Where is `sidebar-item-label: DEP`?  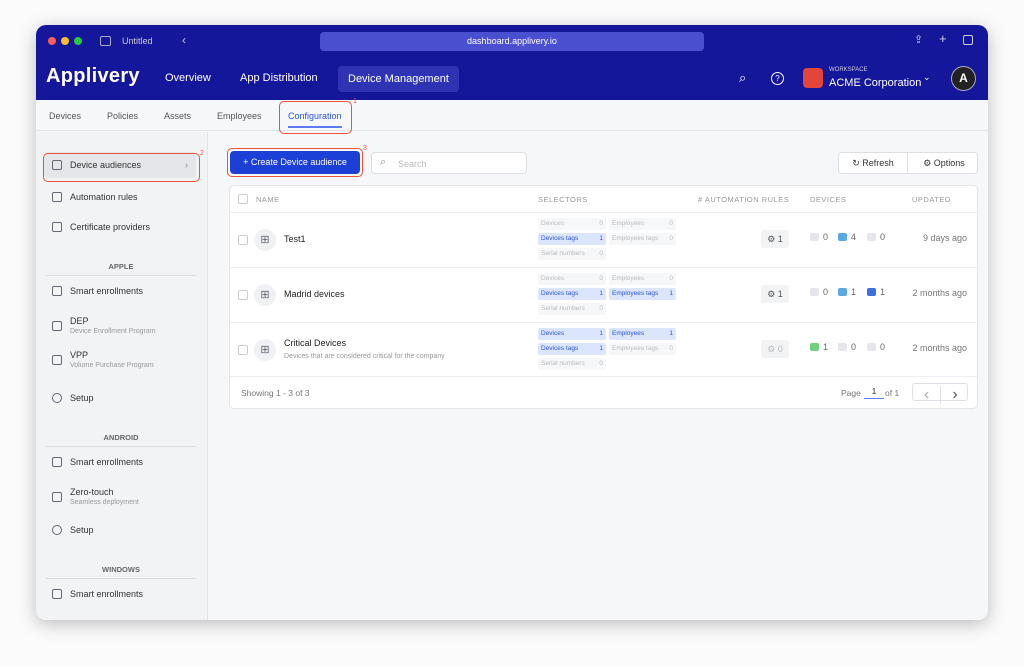 sidebar-item-label: DEP is located at coordinates (79, 321).